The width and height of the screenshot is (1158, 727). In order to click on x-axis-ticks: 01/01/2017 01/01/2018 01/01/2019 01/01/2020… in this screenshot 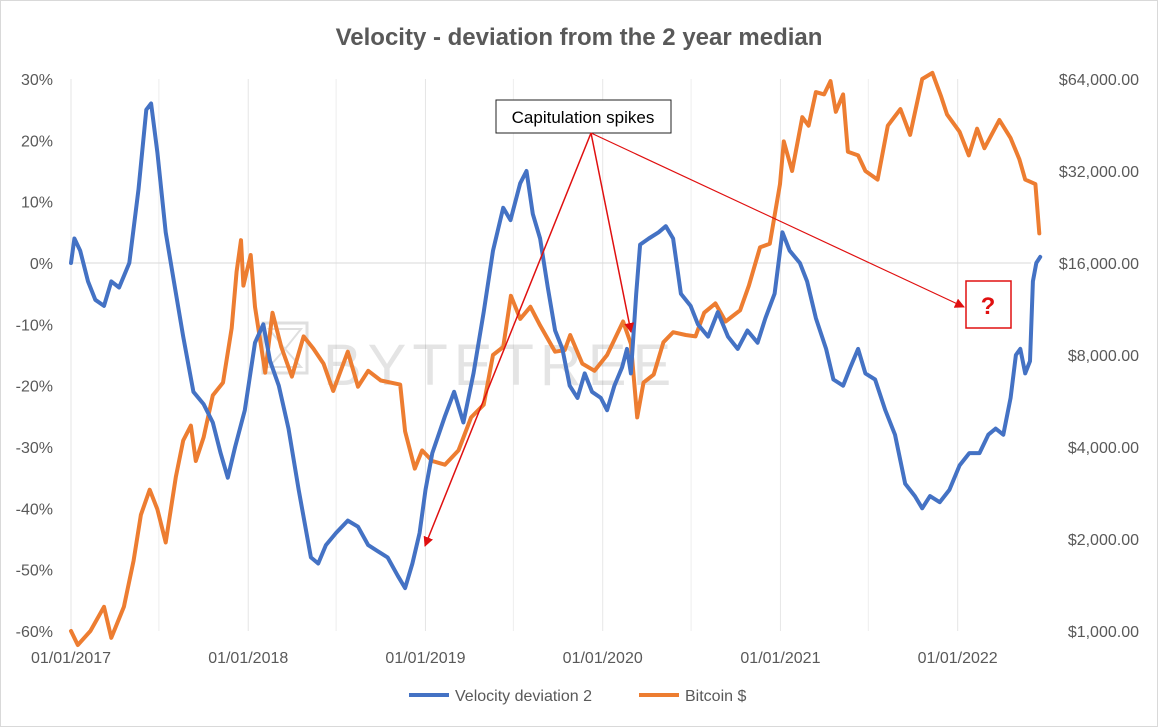, I will do `click(514, 658)`.